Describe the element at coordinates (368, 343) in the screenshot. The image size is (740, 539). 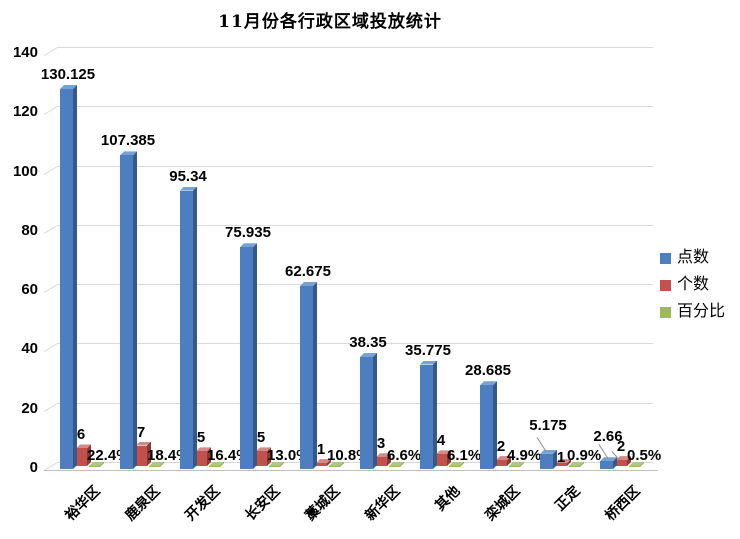
I see `value-label: 38.35` at that location.